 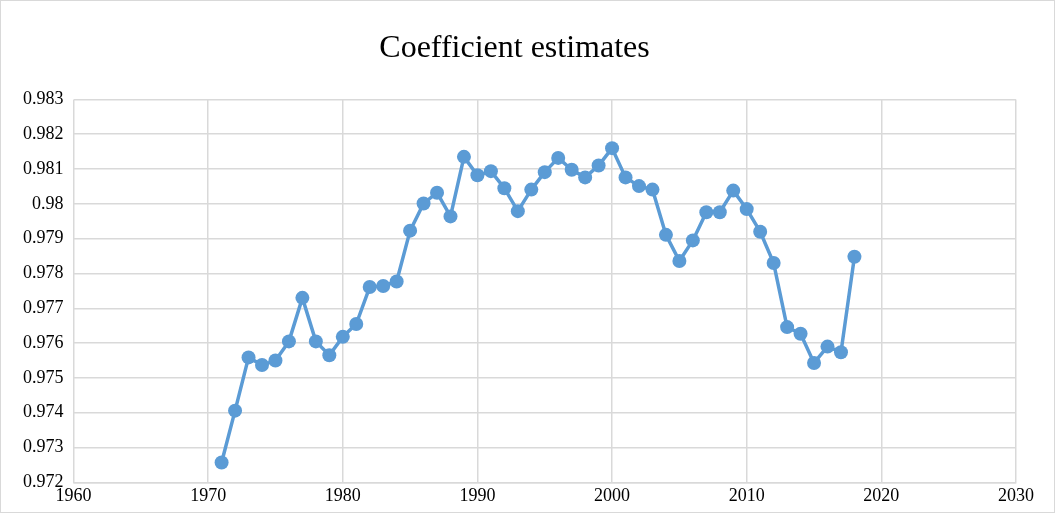 I want to click on y-tick-label: 0.976, so click(x=43, y=341).